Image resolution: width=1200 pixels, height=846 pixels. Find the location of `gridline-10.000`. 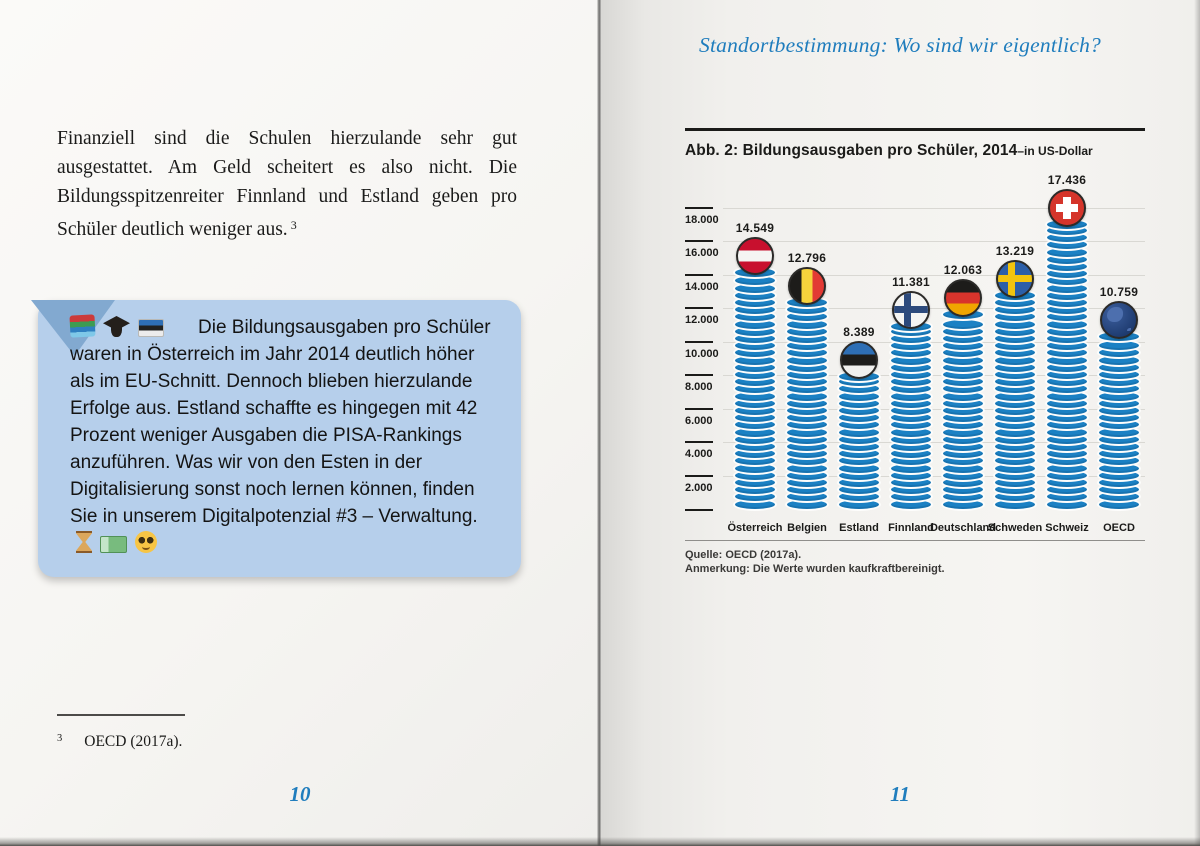

gridline-10.000 is located at coordinates (934, 342).